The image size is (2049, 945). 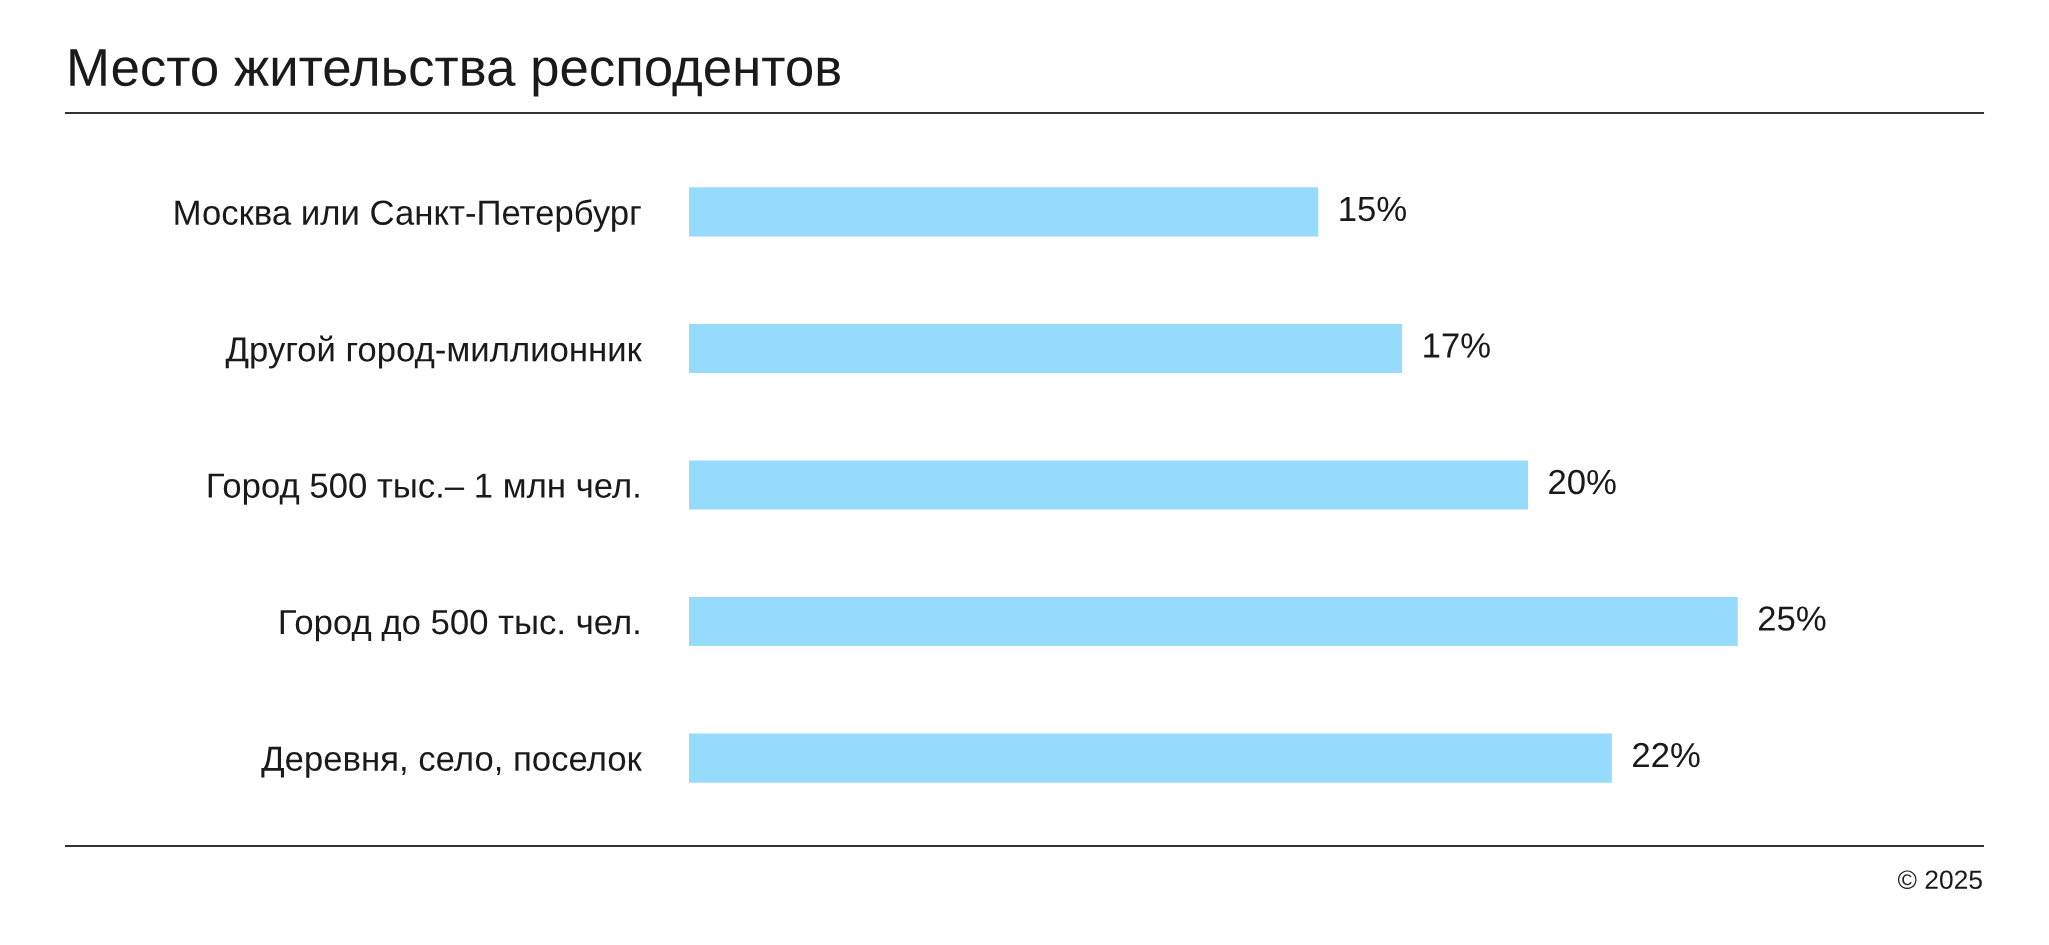 What do you see at coordinates (423, 489) in the screenshot?
I see `y-tick-label: Город 500 тыс.– 1 млн чел.` at bounding box center [423, 489].